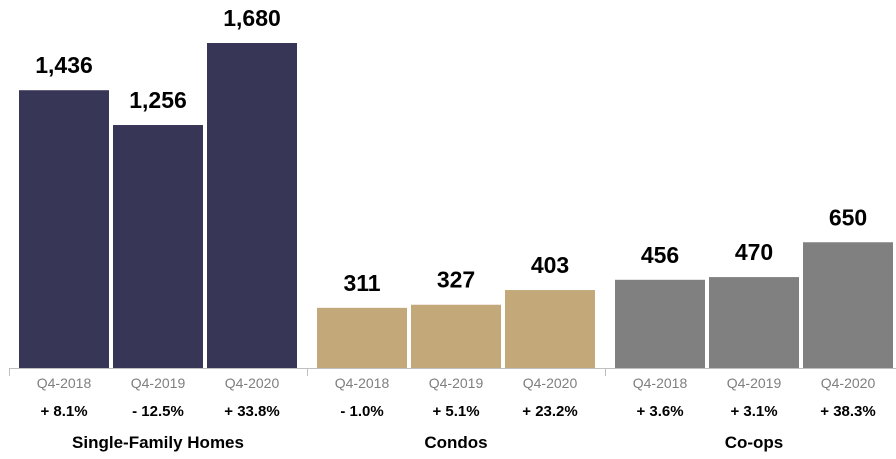 Image resolution: width=896 pixels, height=459 pixels. Describe the element at coordinates (754, 442) in the screenshot. I see `group-label: Co-ops` at that location.